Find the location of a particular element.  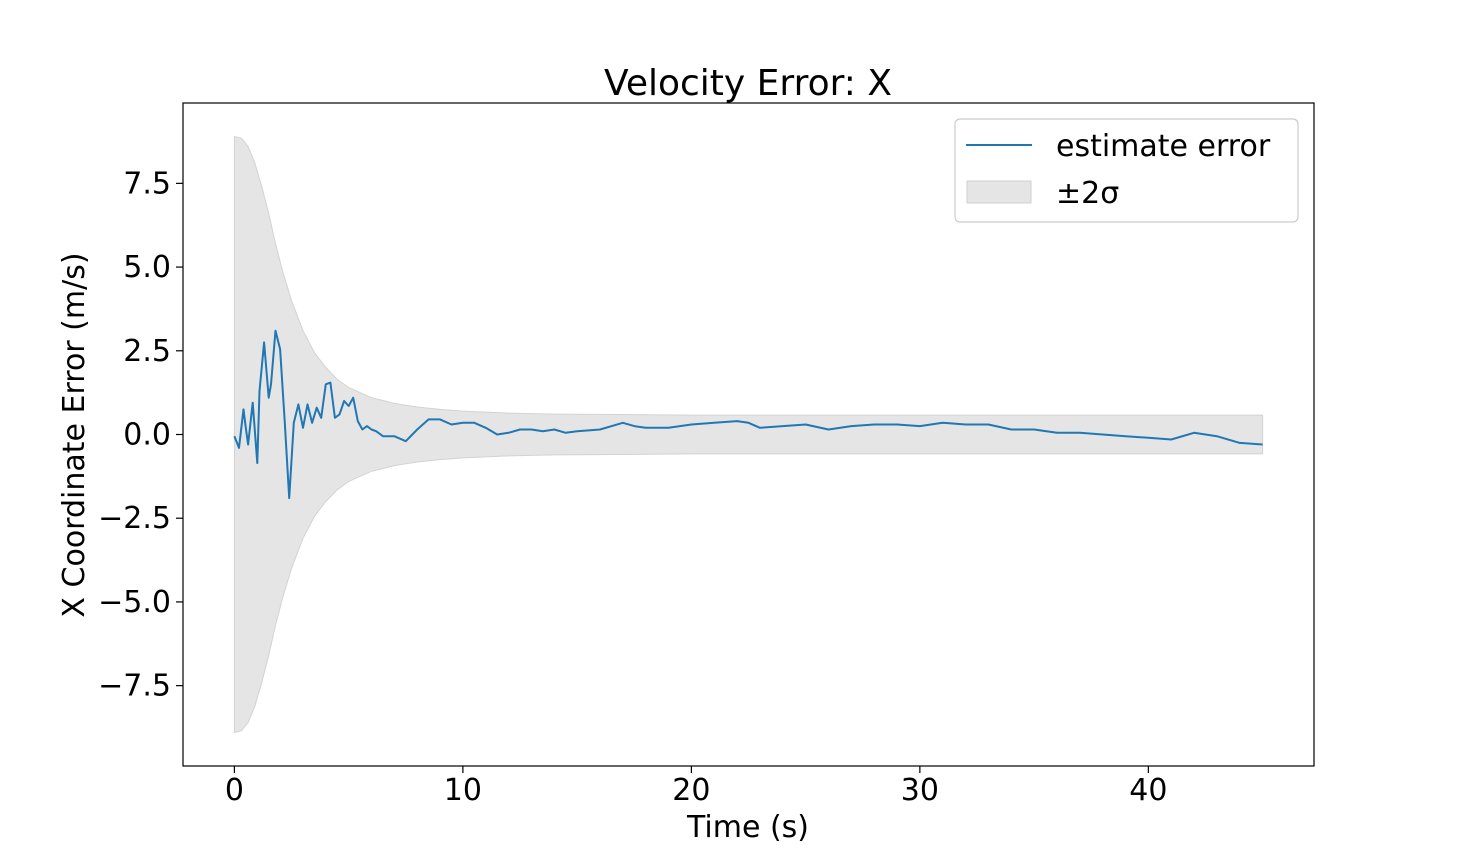

chart-title: Velocity Error: X is located at coordinates (748, 83).